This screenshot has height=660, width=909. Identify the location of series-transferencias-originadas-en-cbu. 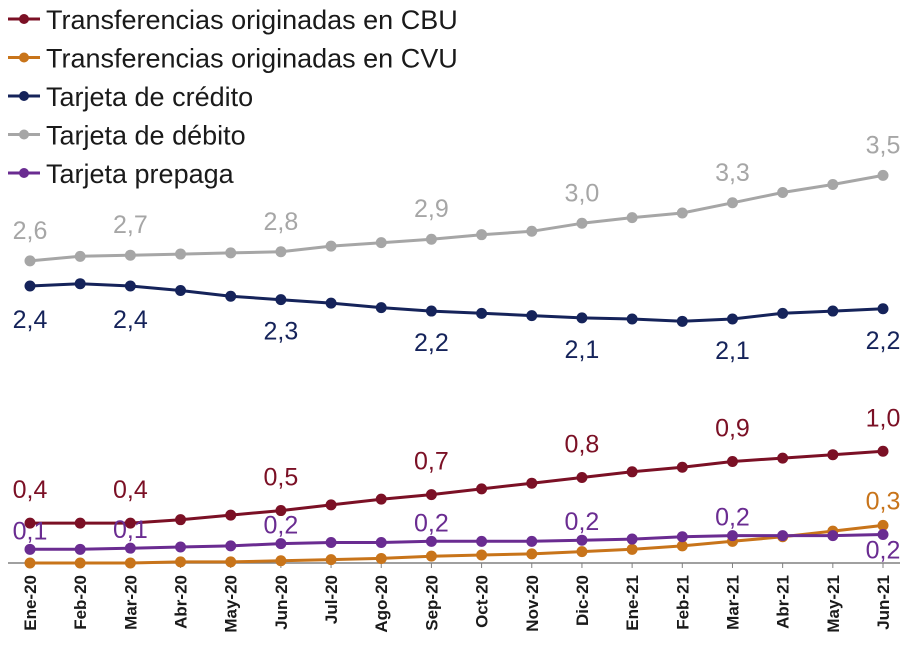
(456, 487).